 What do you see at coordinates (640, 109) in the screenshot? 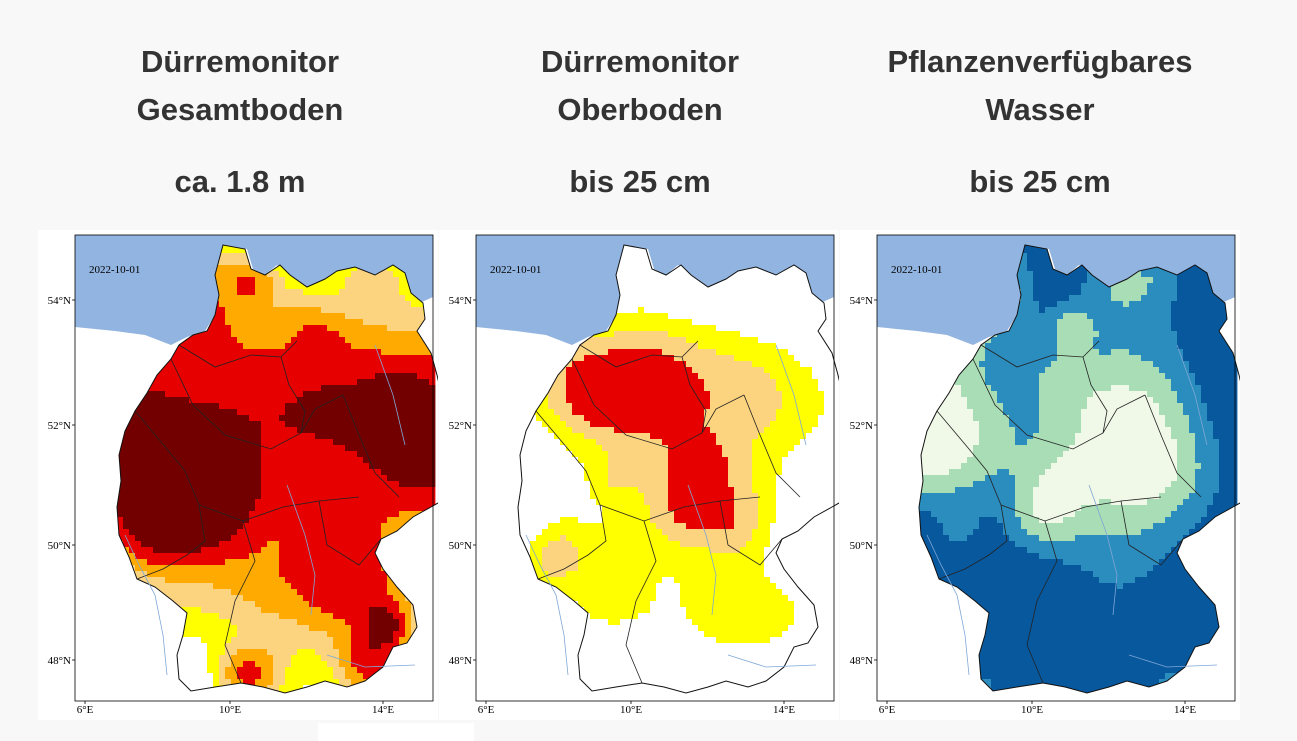
I see `title-line-2: Oberboden` at bounding box center [640, 109].